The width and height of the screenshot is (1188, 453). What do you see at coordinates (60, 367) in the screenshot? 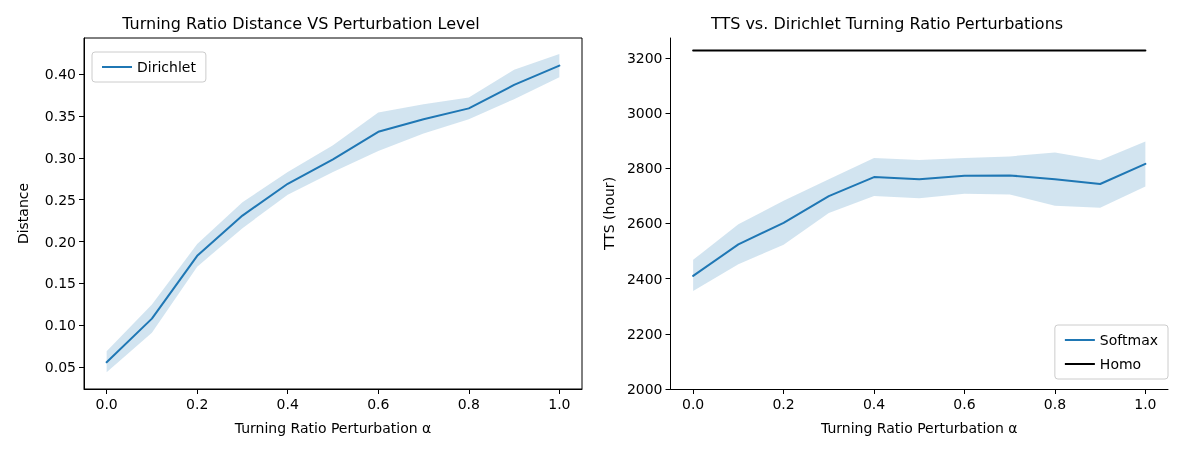
I see `y-tick-label: 0.05` at bounding box center [60, 367].